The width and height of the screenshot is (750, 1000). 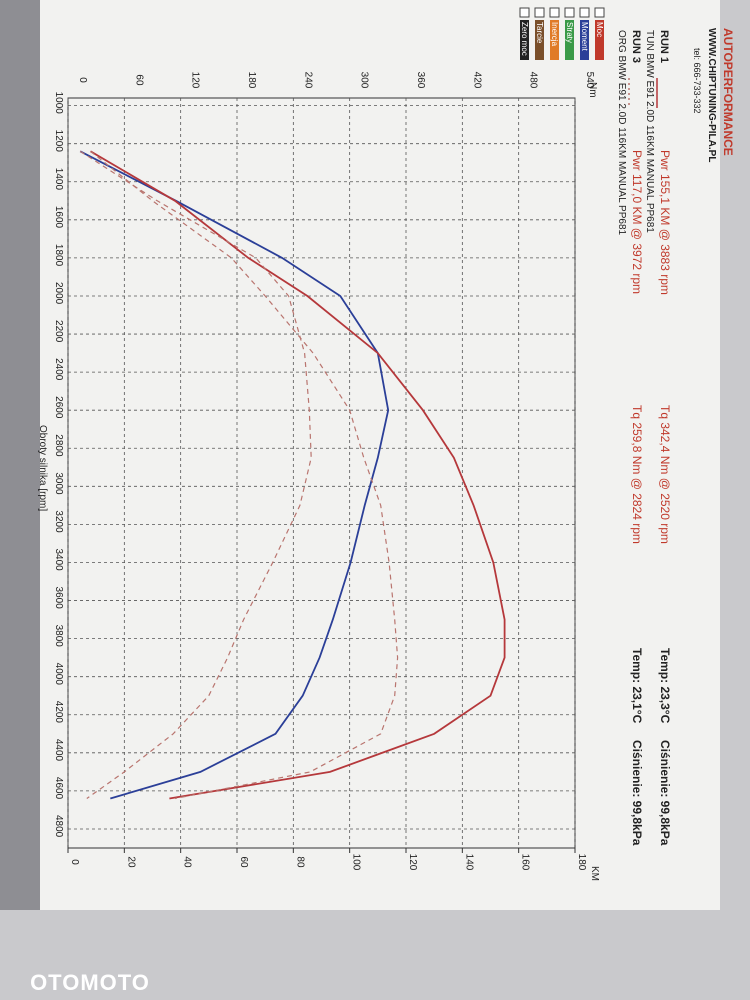 What do you see at coordinates (569, 32) in the screenshot?
I see `option-label: Straty` at bounding box center [569, 32].